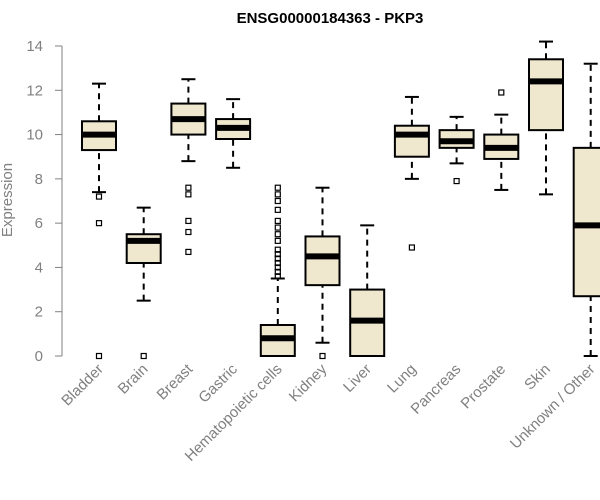 The width and height of the screenshot is (600, 500). Describe the element at coordinates (175, 381) in the screenshot. I see `x-tick-label: Breast` at that location.